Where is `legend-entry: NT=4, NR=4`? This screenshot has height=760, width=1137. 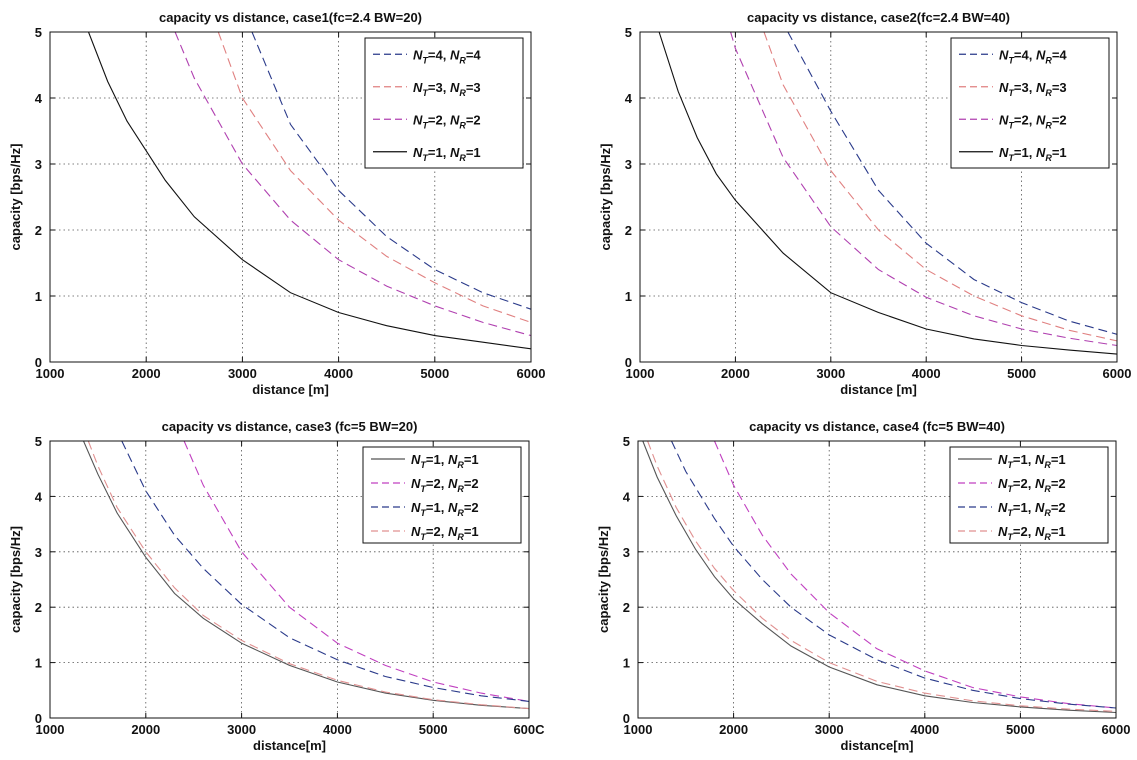
legend-entry: NT=4, NR=4 is located at coordinates (447, 56).